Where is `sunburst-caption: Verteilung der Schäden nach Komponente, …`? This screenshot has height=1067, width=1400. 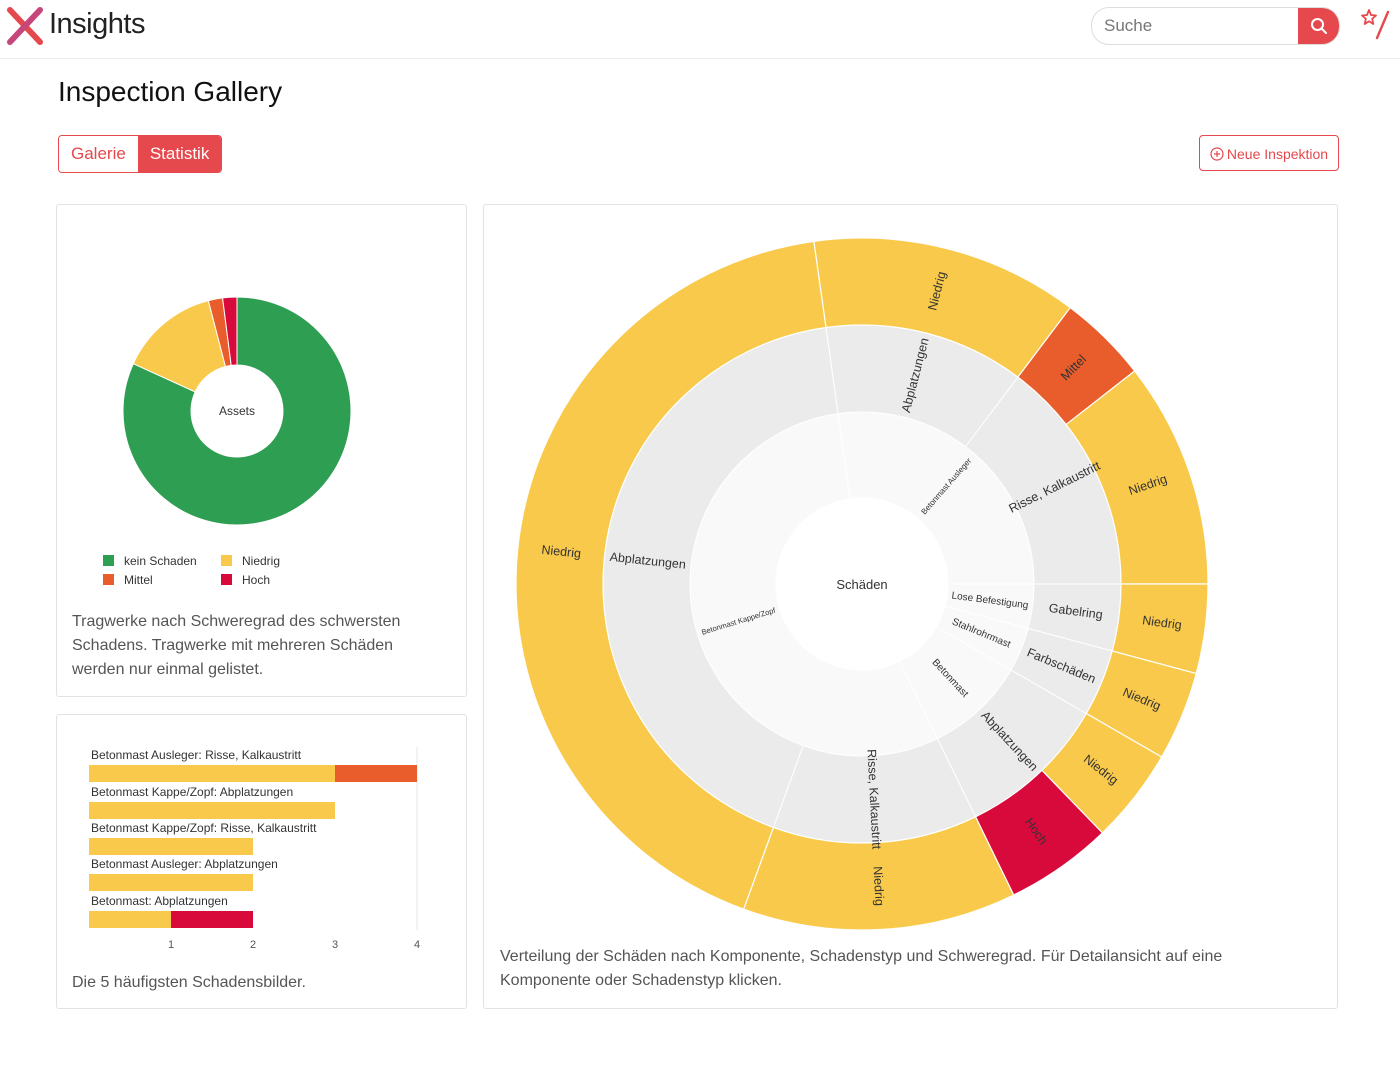
sunburst-caption: Verteilung der Schäden nach Komponente, … is located at coordinates (861, 968).